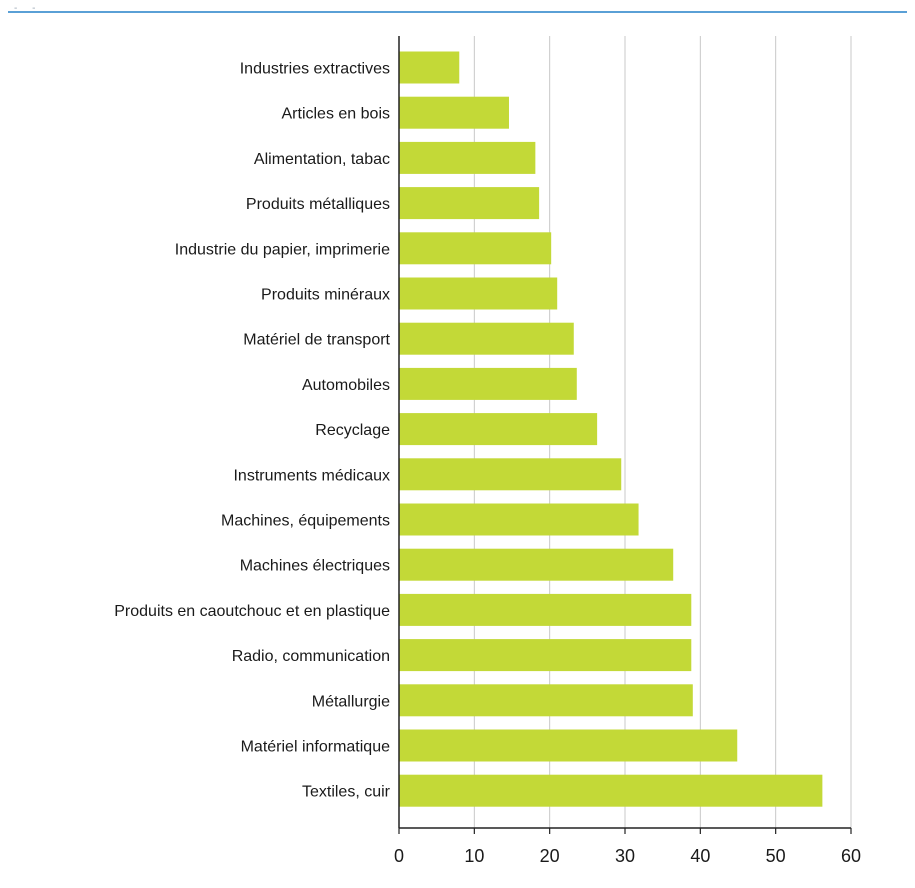 Image resolution: width=915 pixels, height=888 pixels. What do you see at coordinates (352, 430) in the screenshot?
I see `category-label: Recyclage` at bounding box center [352, 430].